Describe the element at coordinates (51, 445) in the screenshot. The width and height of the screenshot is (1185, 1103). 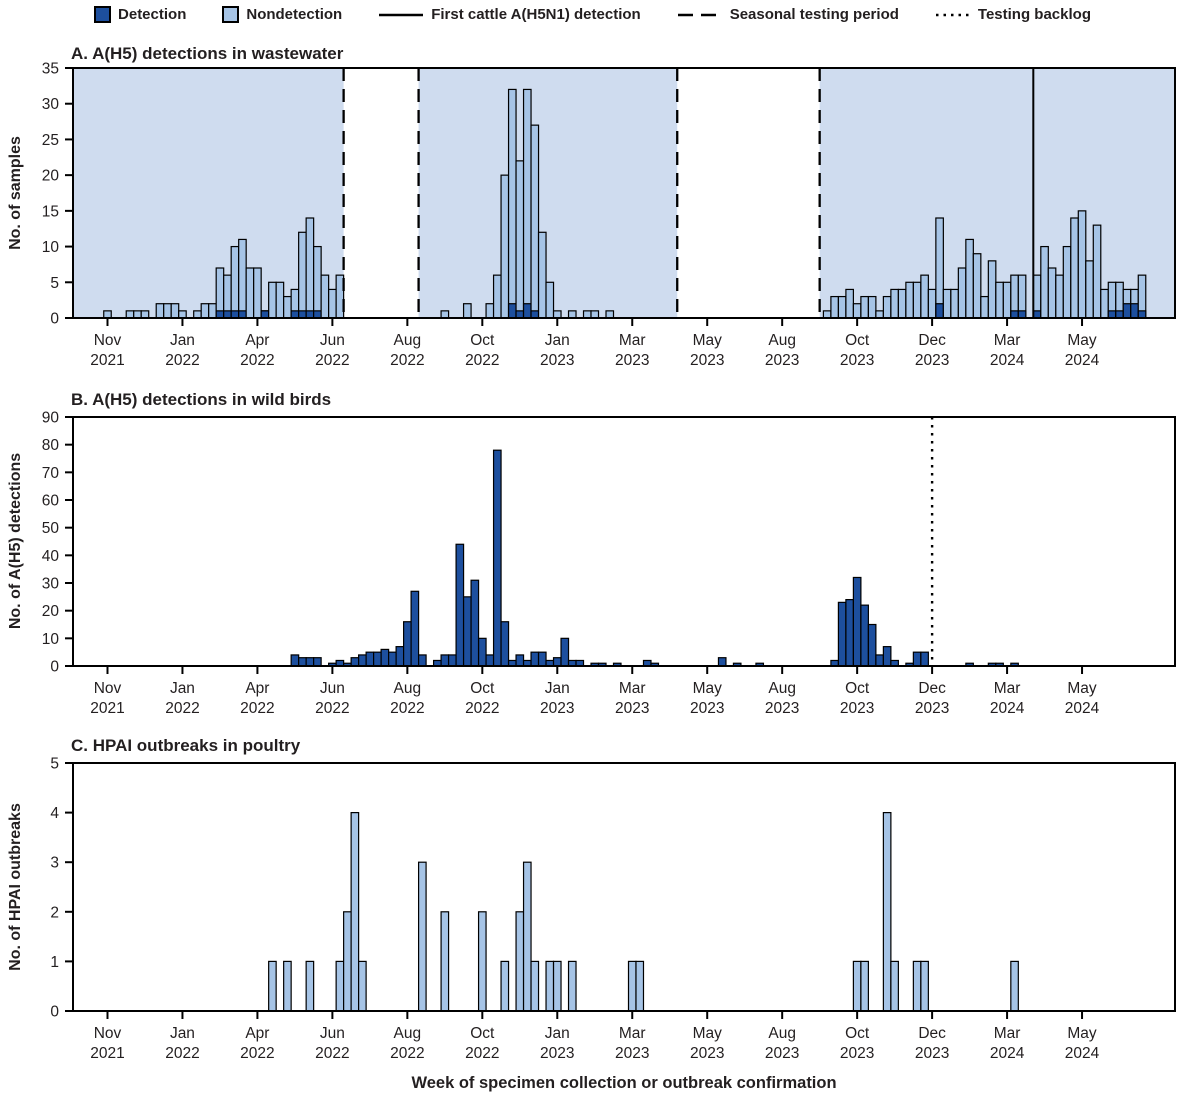
I see `y-tick-label: 80` at that location.